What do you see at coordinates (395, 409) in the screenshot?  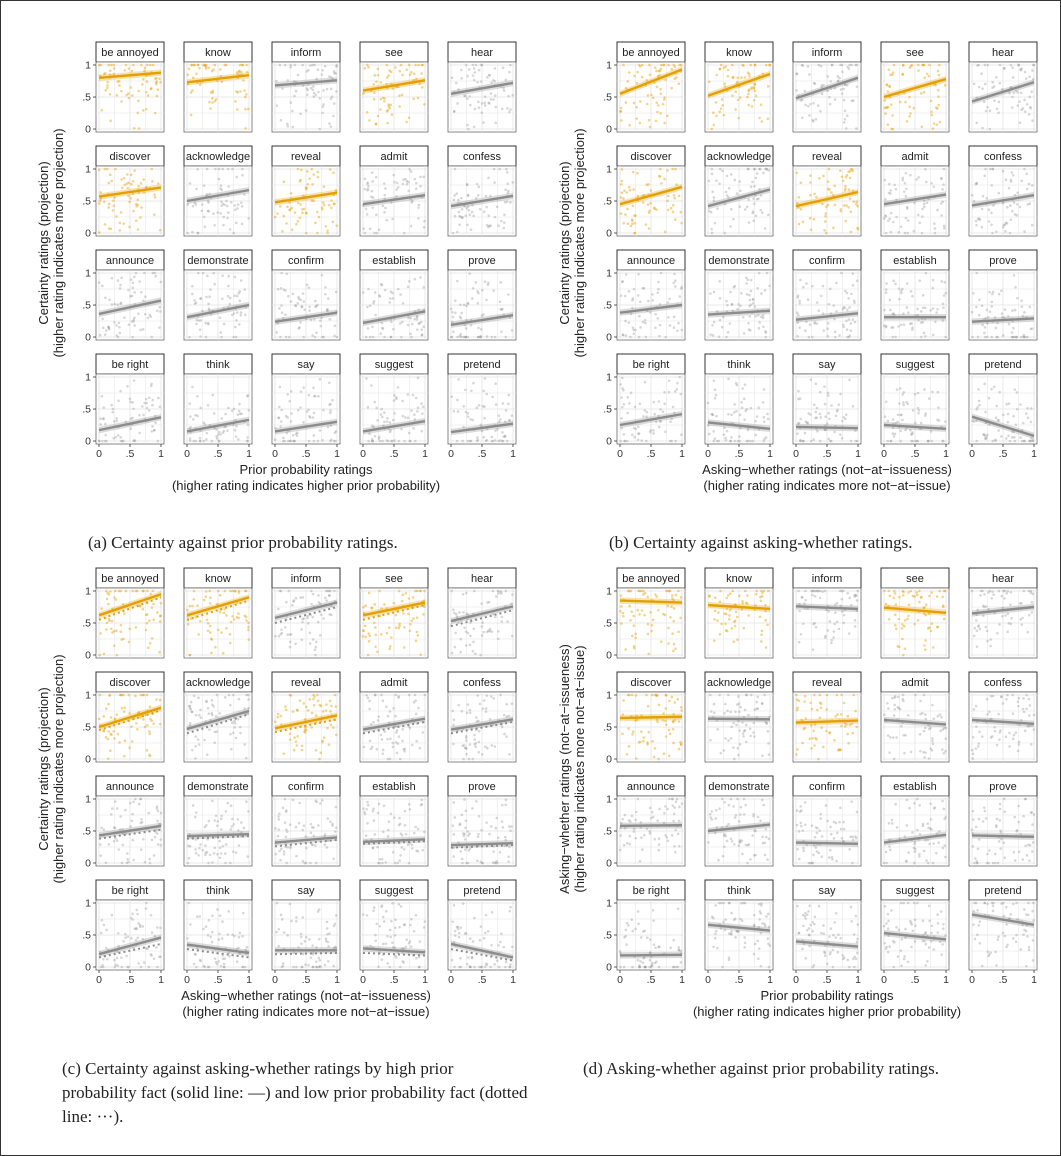 I see `data-points` at bounding box center [395, 409].